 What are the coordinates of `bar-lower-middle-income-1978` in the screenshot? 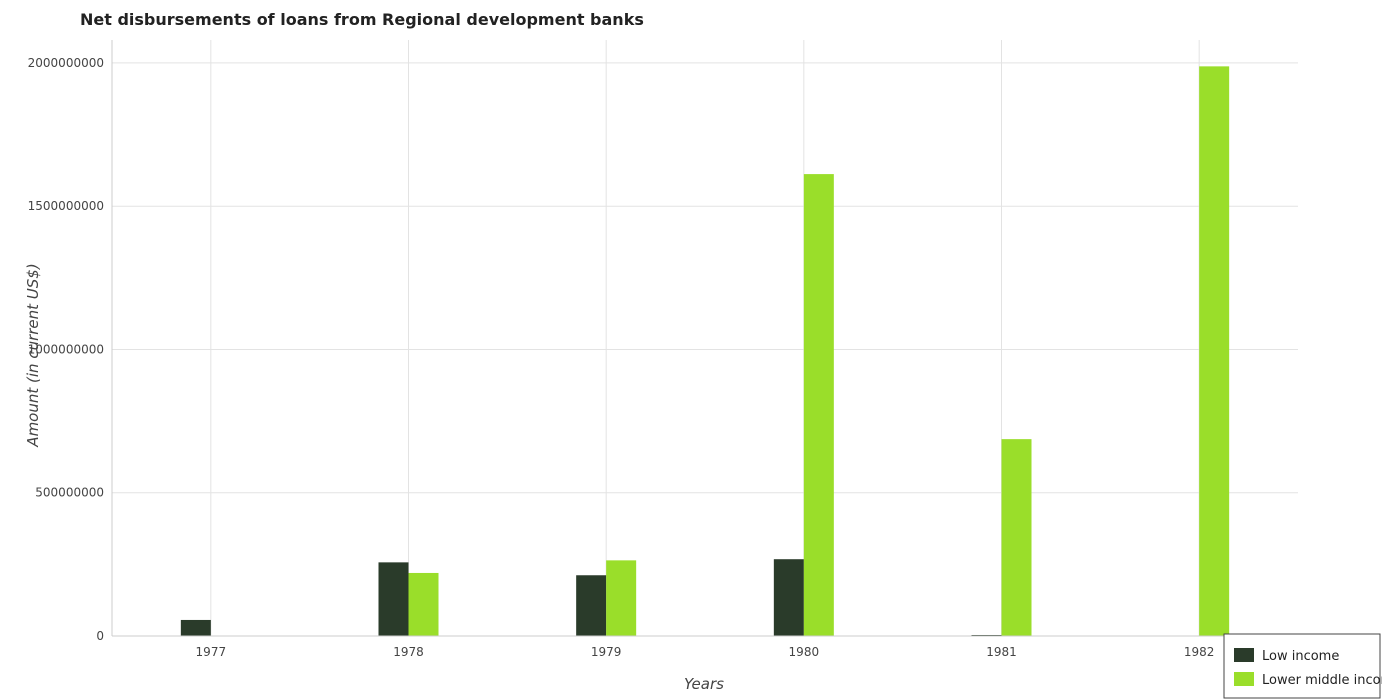 It's located at (423, 604).